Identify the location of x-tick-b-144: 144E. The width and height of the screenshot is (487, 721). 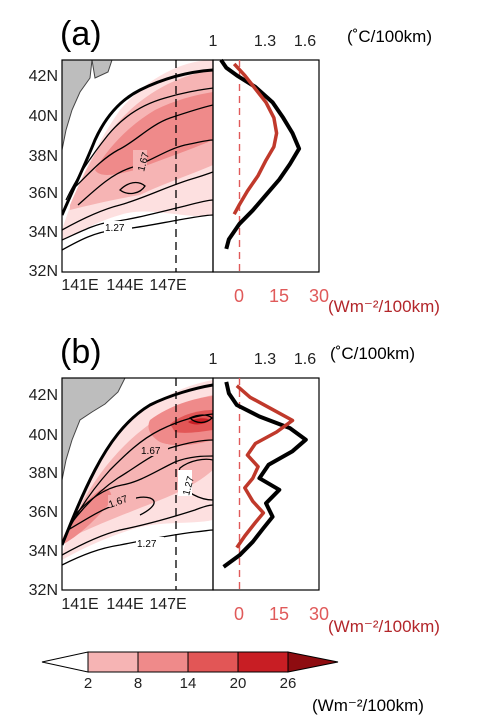
(124, 604).